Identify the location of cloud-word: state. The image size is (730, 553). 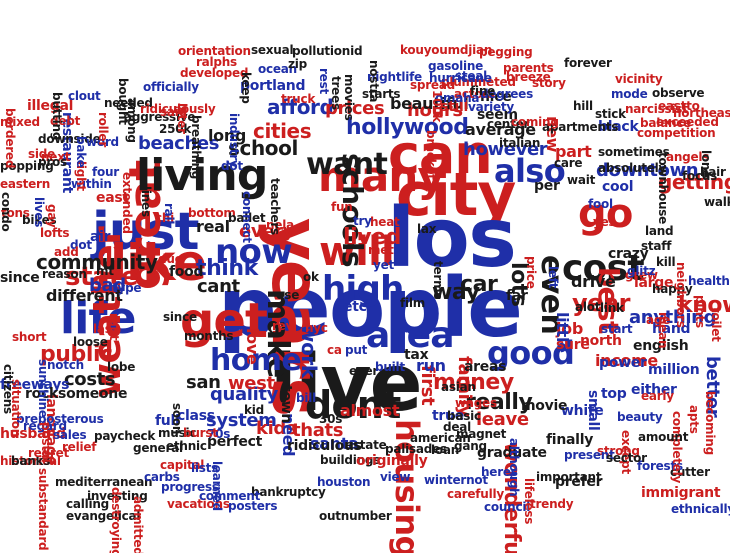
(101, 277).